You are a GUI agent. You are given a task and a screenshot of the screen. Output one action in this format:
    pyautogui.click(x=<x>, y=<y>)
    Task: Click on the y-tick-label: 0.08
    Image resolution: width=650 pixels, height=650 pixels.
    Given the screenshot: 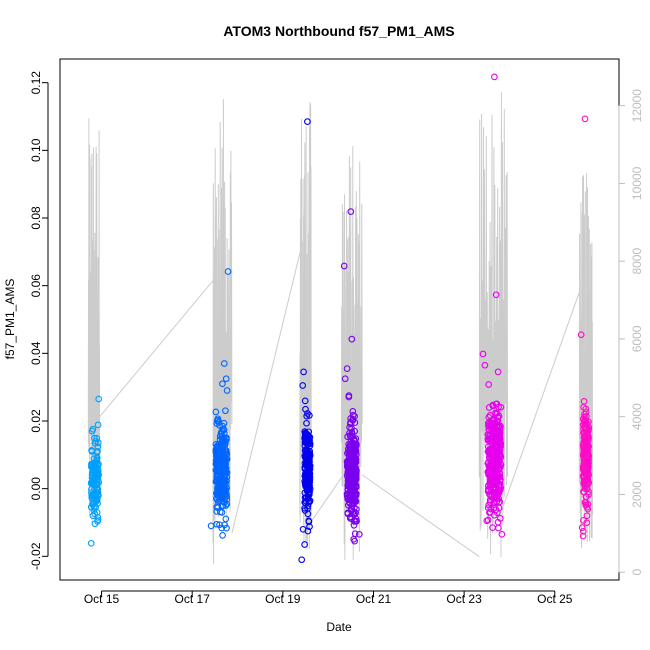 What is the action you would take?
    pyautogui.click(x=36, y=218)
    